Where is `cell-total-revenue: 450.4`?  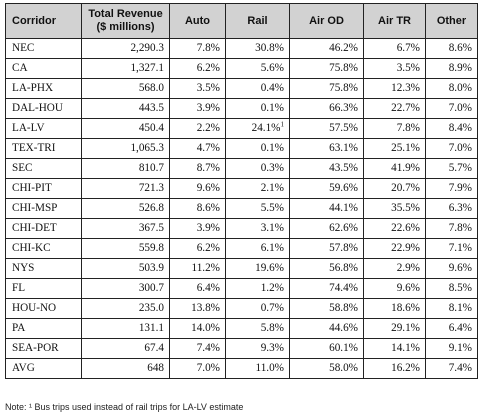
cell-total-revenue: 450.4 is located at coordinates (125, 128).